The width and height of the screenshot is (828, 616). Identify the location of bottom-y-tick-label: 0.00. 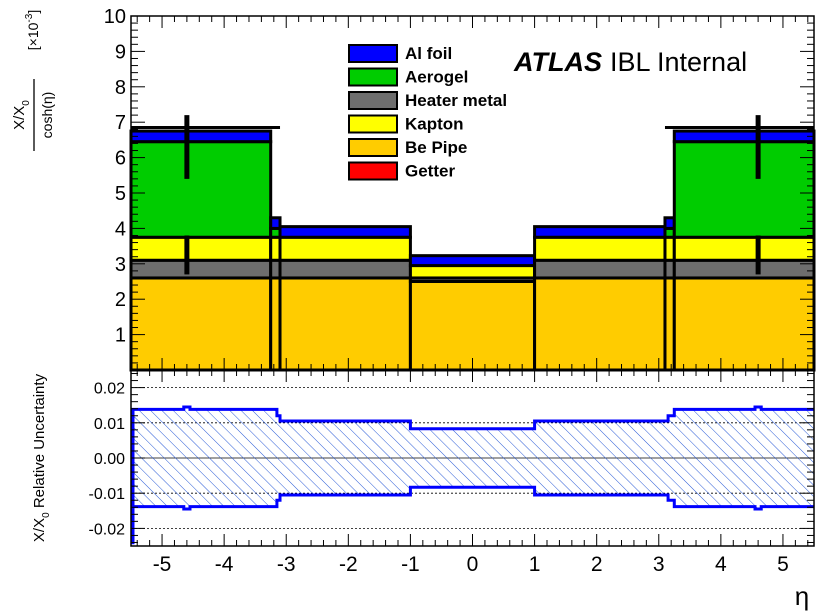
(109, 459).